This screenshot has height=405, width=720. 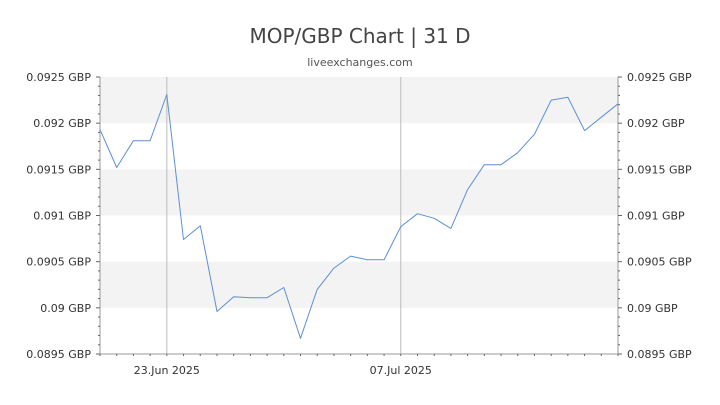 What do you see at coordinates (58, 169) in the screenshot?
I see `y-tick-label-left: 0.0915 GBP` at bounding box center [58, 169].